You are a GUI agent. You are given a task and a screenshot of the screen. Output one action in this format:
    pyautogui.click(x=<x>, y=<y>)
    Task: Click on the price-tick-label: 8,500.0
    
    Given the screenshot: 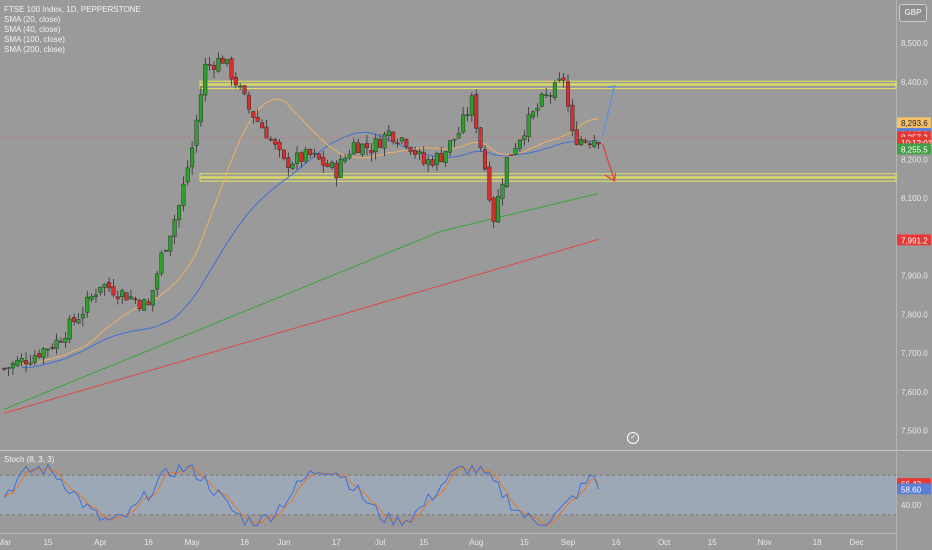 What is the action you would take?
    pyautogui.click(x=914, y=43)
    